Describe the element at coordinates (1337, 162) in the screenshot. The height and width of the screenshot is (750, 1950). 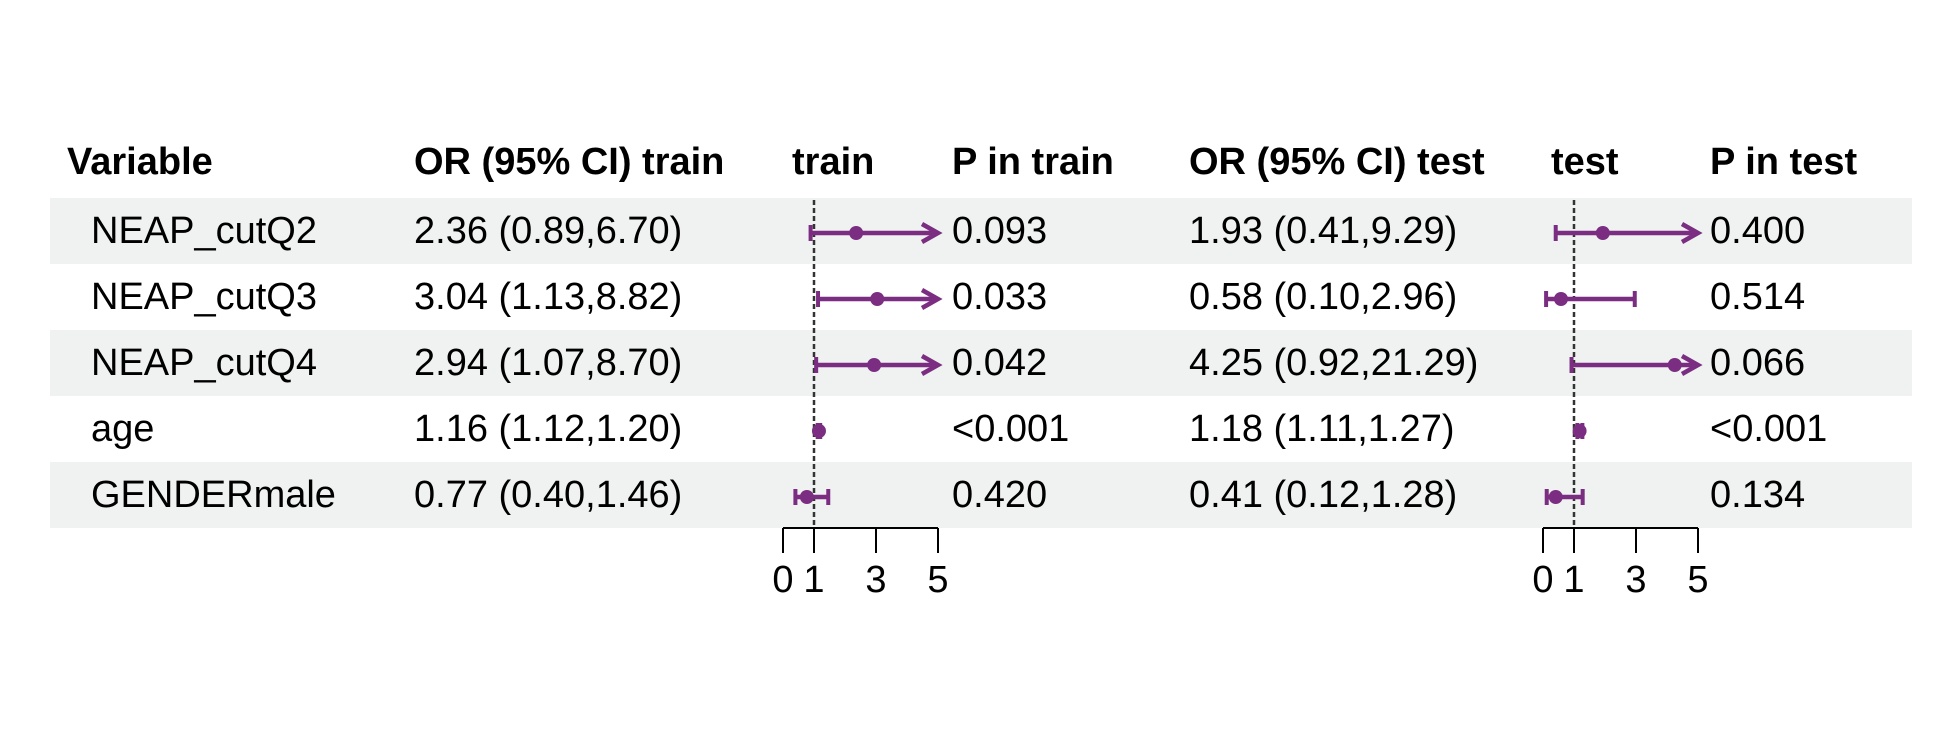
I see `header-or-test: OR (95% CI) test` at that location.